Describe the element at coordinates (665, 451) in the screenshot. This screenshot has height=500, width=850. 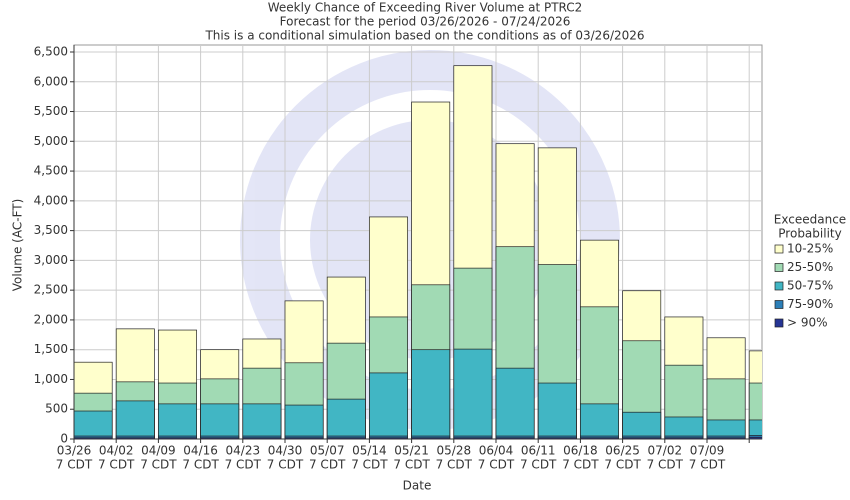
I see `x-tick-label: 07/02` at that location.